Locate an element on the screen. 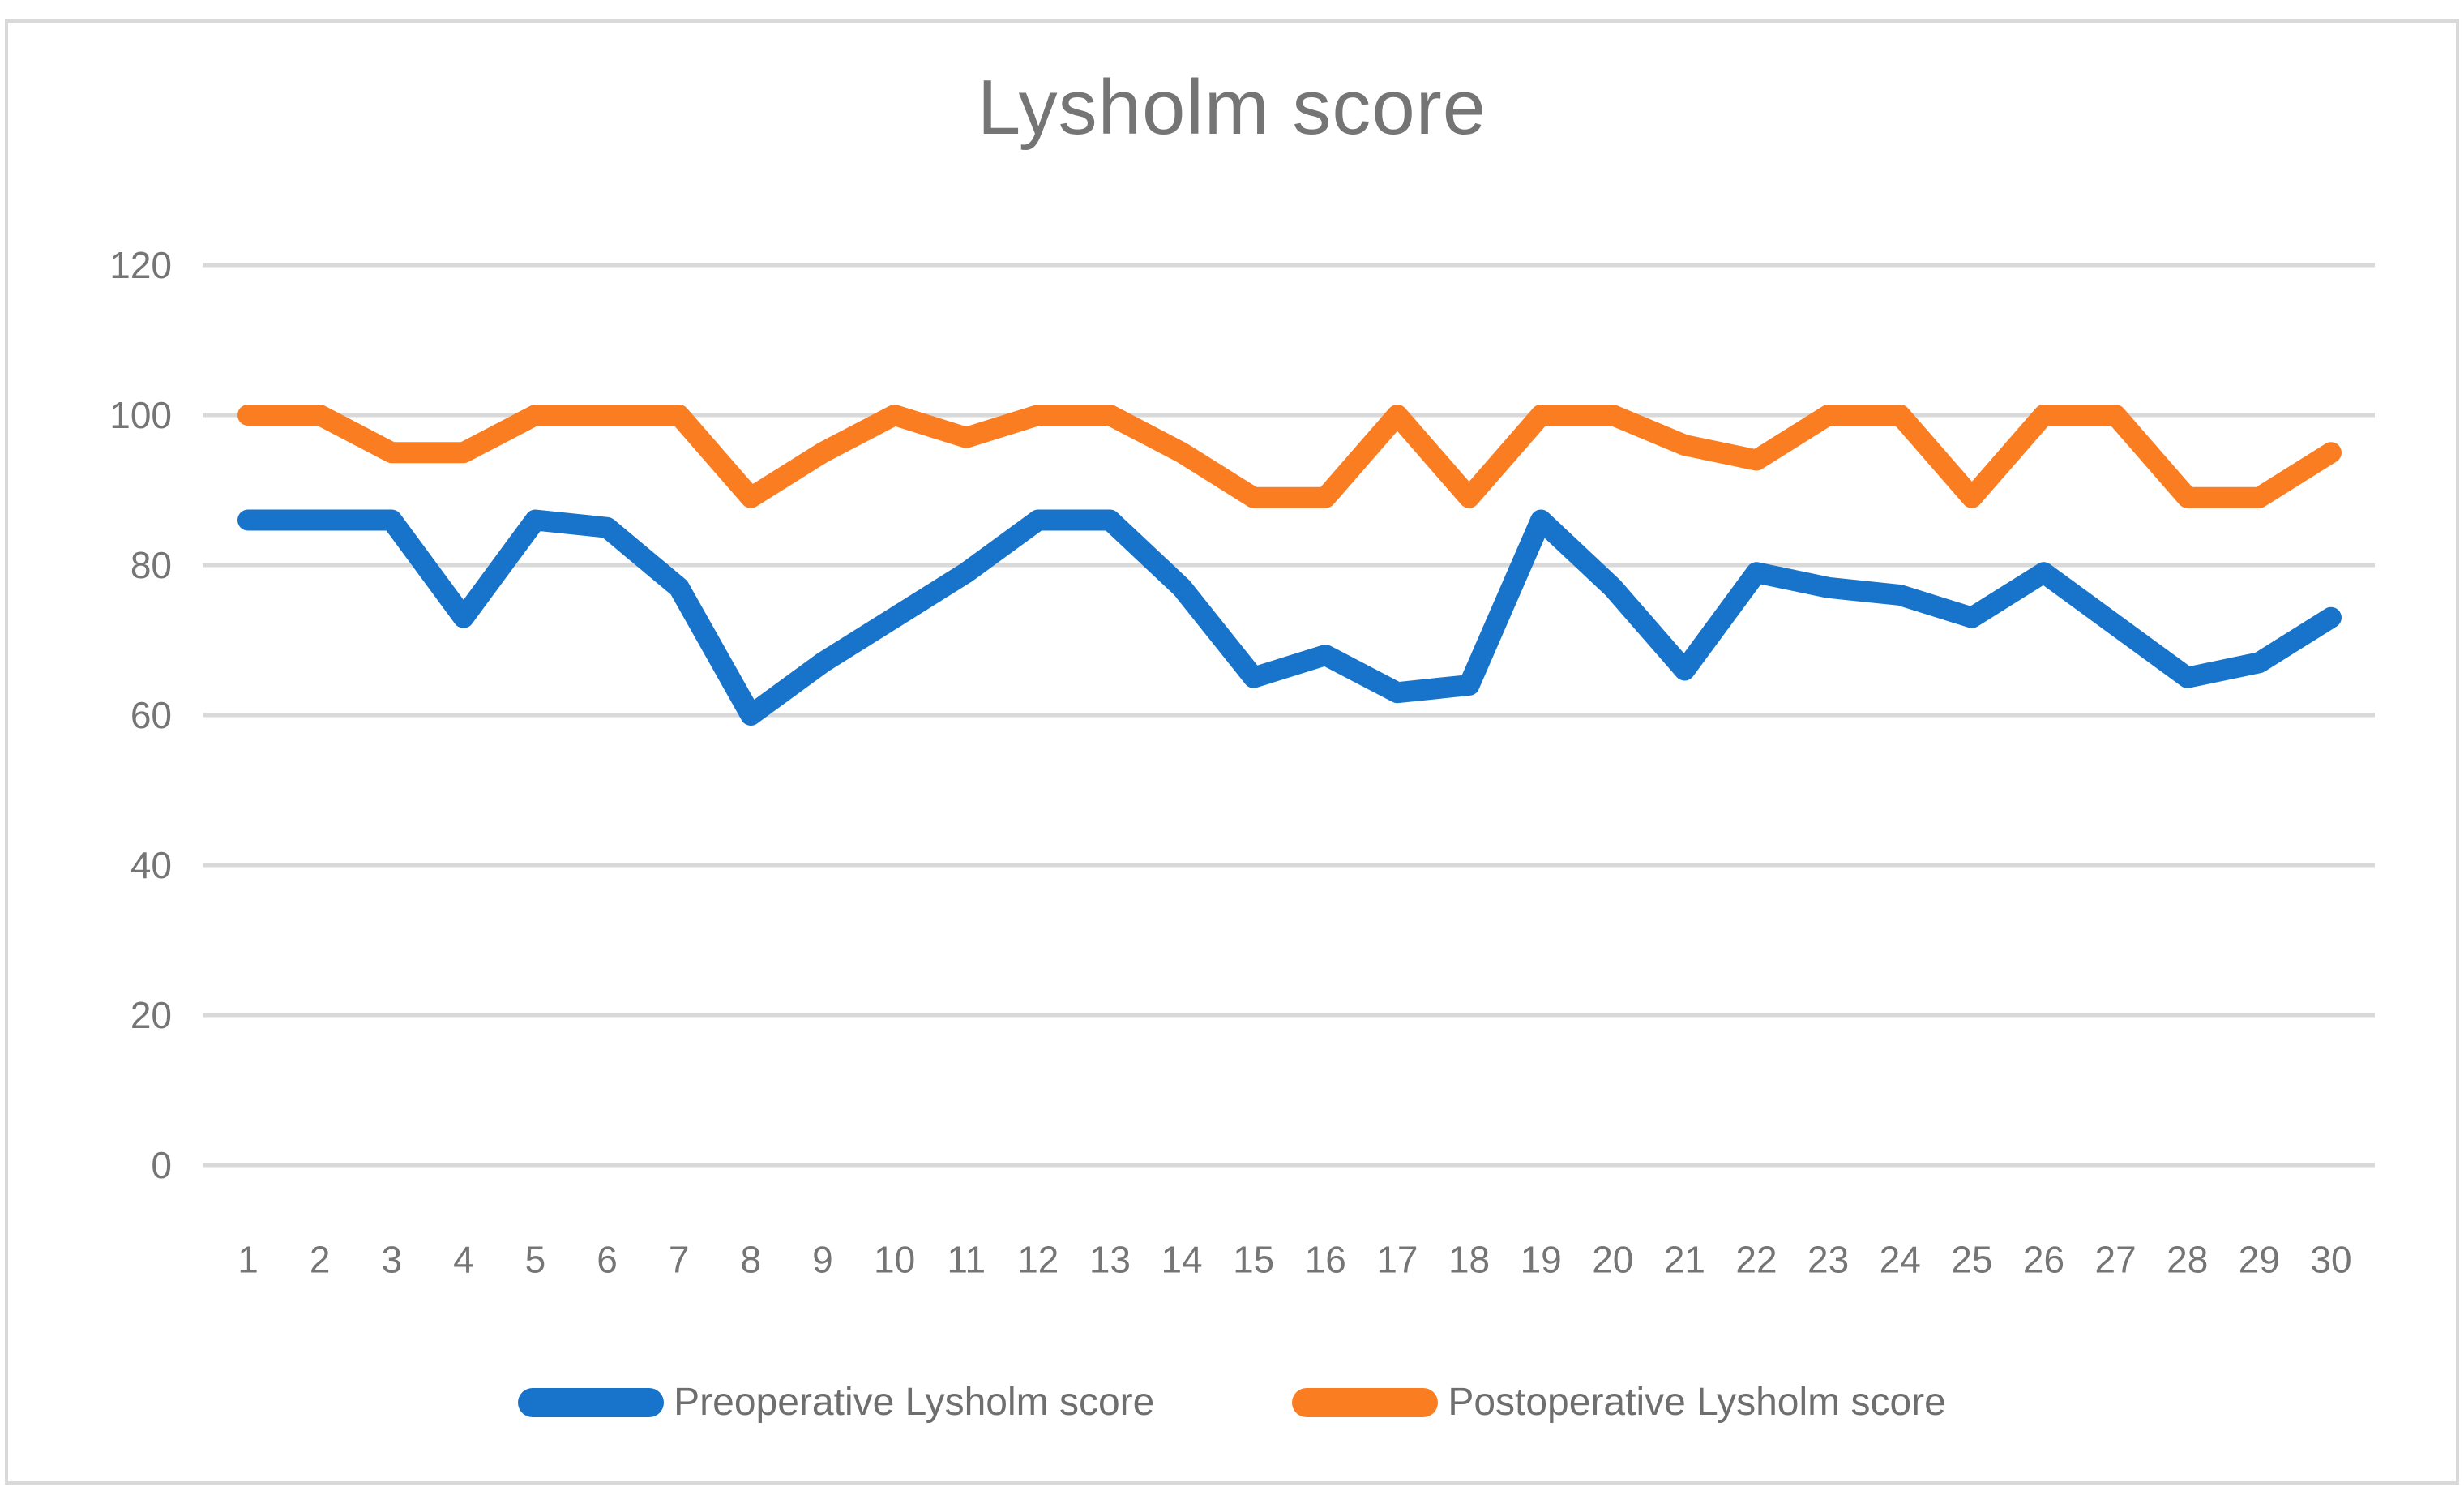 This screenshot has width=2464, height=1491. x-tick-label-28: 28 is located at coordinates (2187, 1260).